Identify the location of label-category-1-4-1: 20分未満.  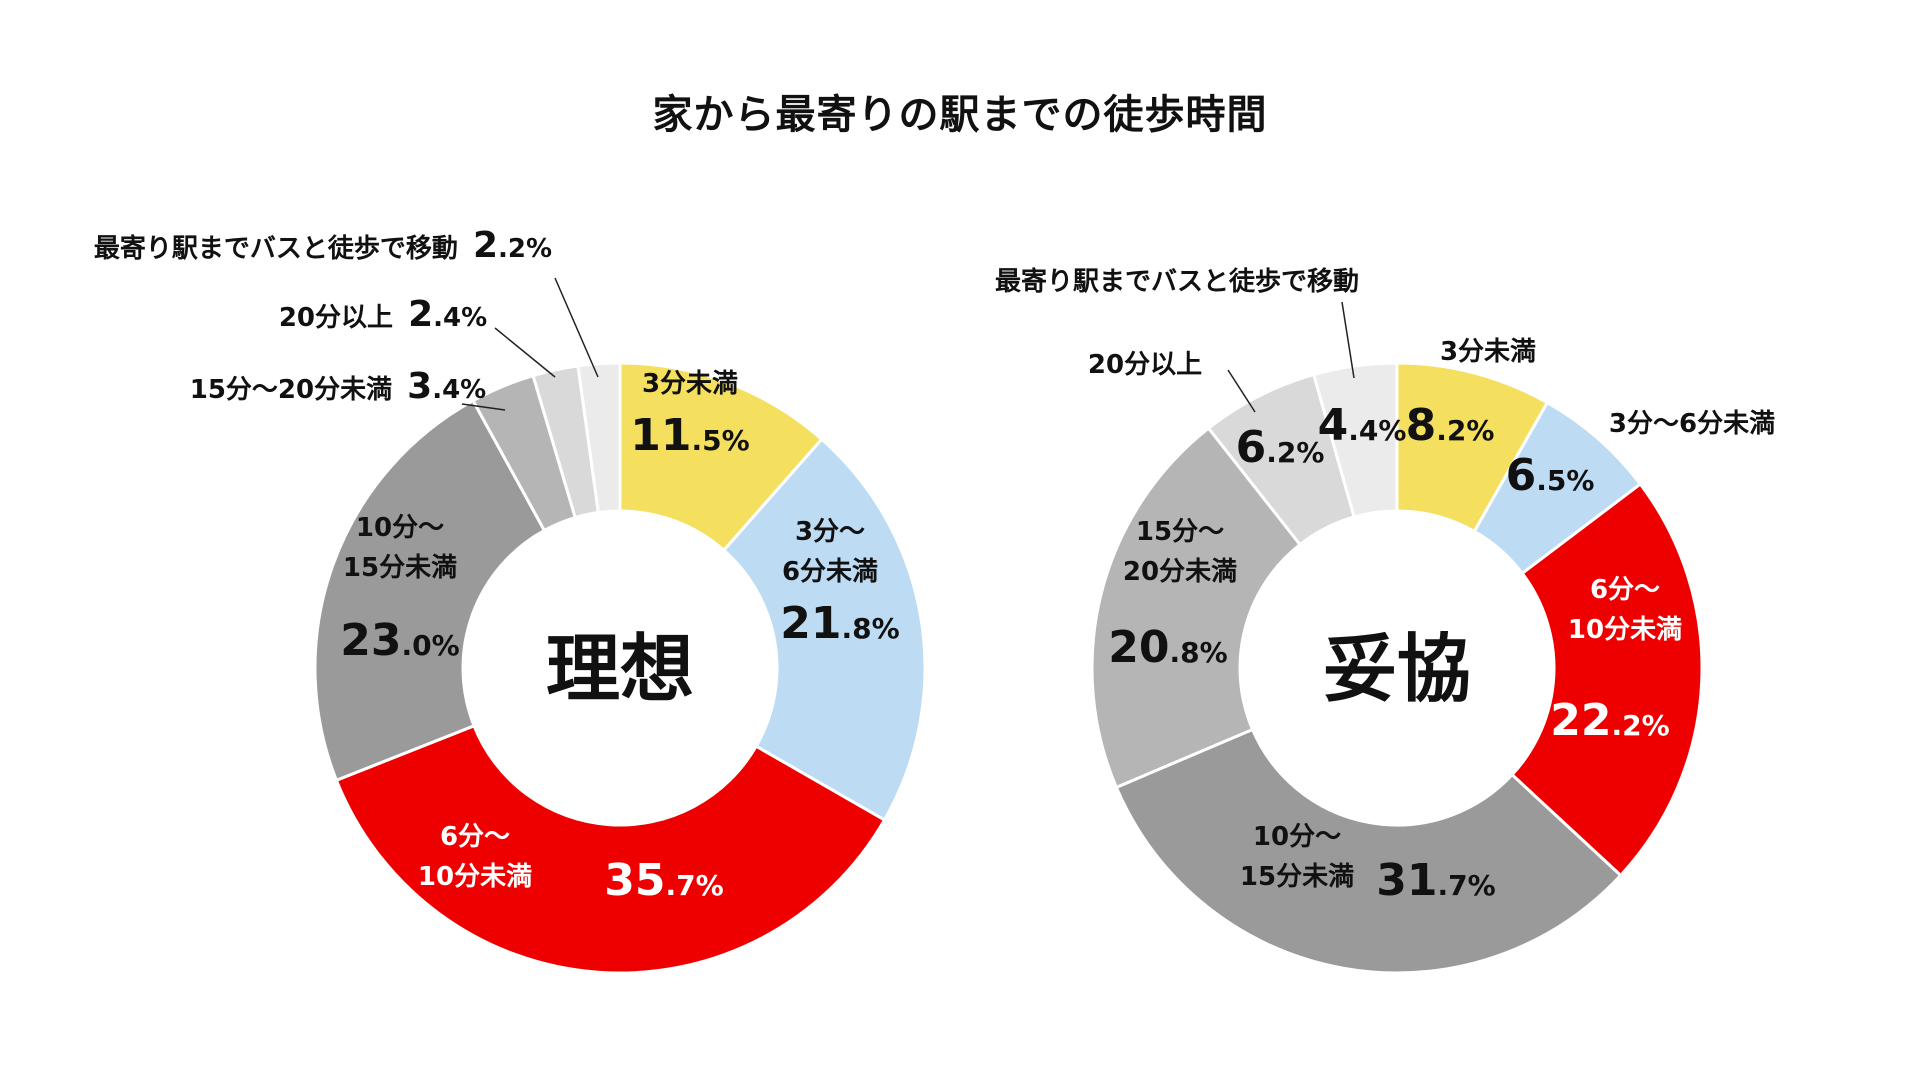
(1180, 572).